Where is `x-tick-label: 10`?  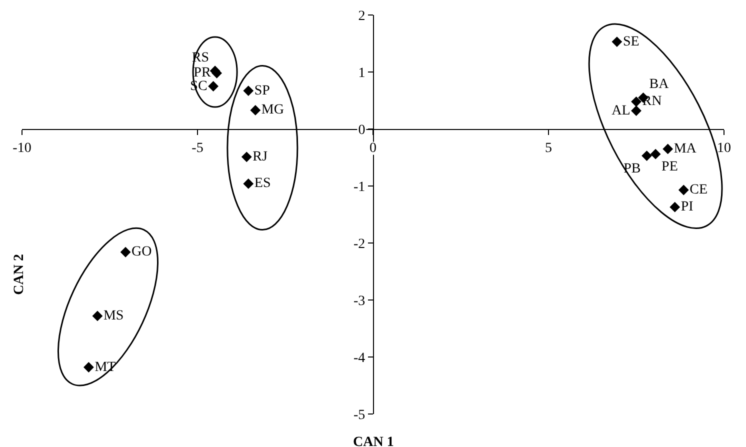 x-tick-label: 10 is located at coordinates (724, 148).